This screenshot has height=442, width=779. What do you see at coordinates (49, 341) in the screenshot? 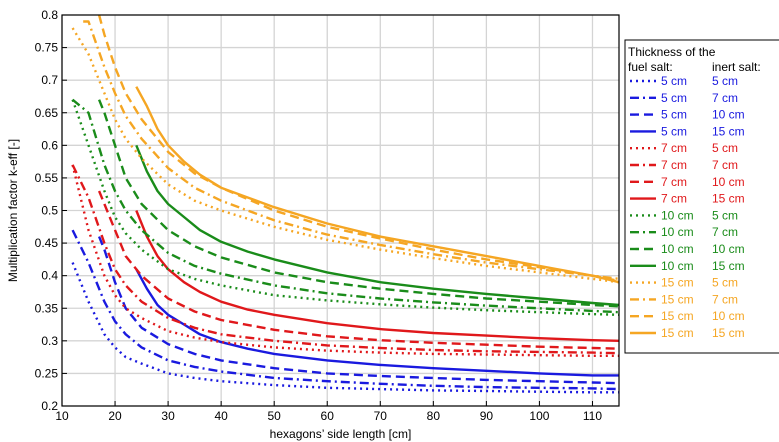
I see `y-tick-label: 0.3` at bounding box center [49, 341].